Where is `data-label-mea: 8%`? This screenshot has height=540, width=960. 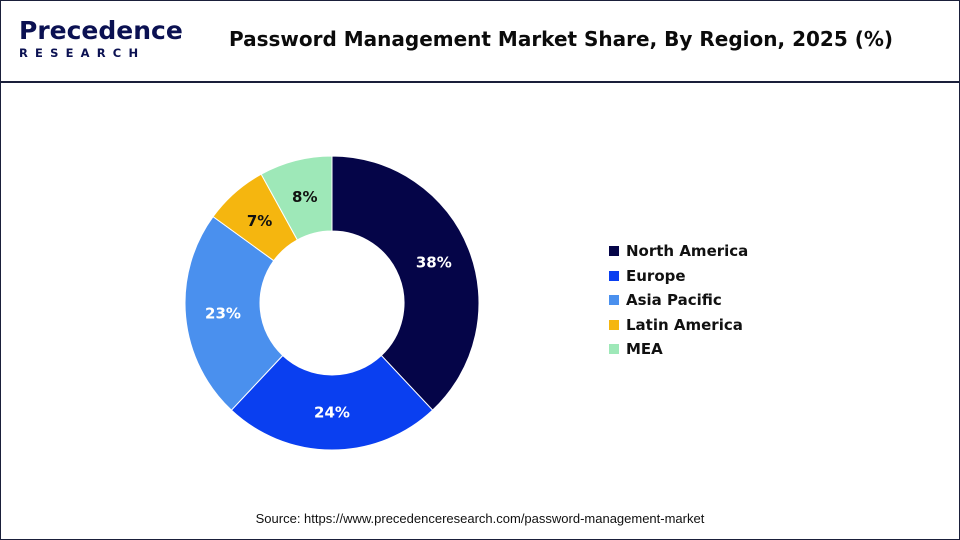 data-label-mea: 8% is located at coordinates (304, 197).